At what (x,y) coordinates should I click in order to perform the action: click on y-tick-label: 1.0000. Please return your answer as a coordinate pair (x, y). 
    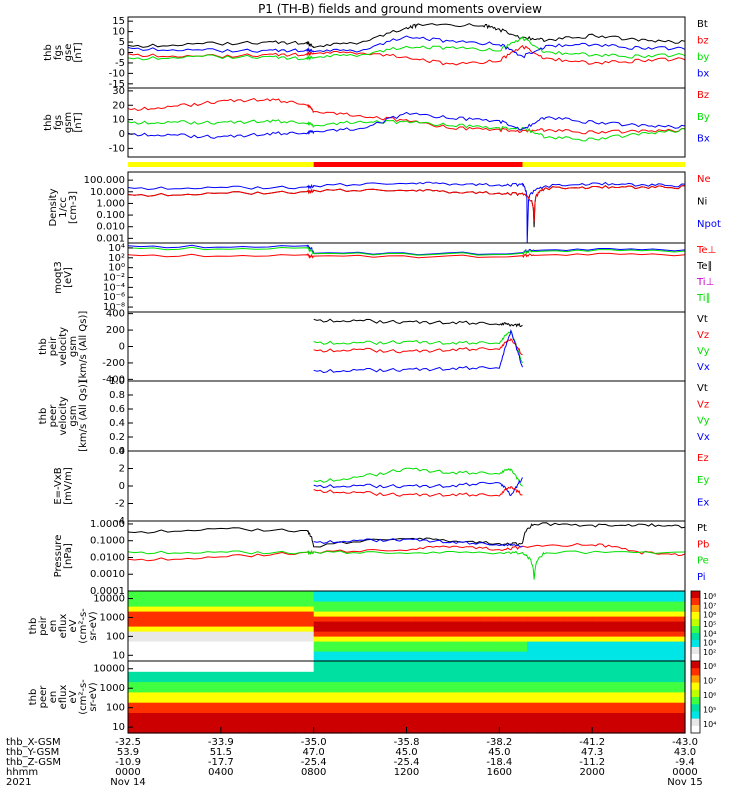
    Looking at the image, I should click on (107, 524).